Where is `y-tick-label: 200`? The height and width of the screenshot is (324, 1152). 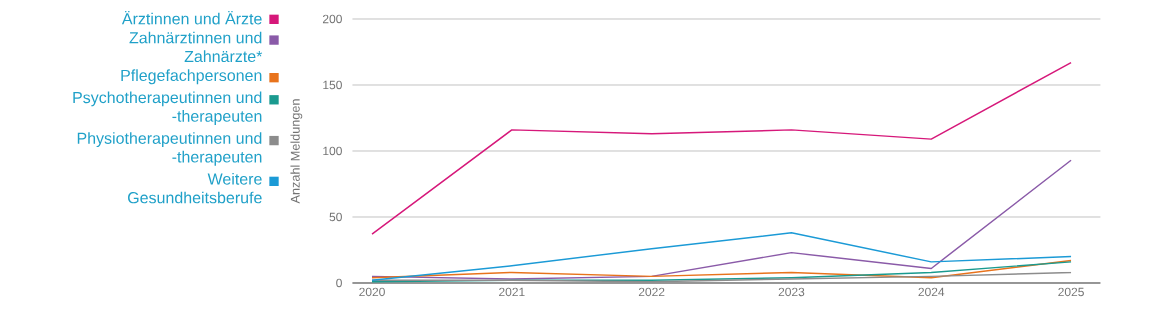 y-tick-label: 200 is located at coordinates (332, 19).